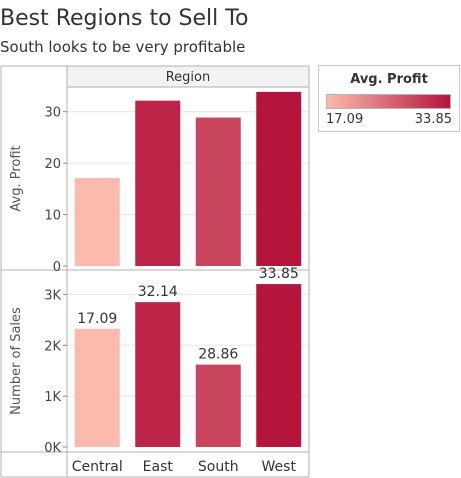 Image resolution: width=461 pixels, height=478 pixels. Describe the element at coordinates (218, 467) in the screenshot. I see `category-label-south: South` at that location.